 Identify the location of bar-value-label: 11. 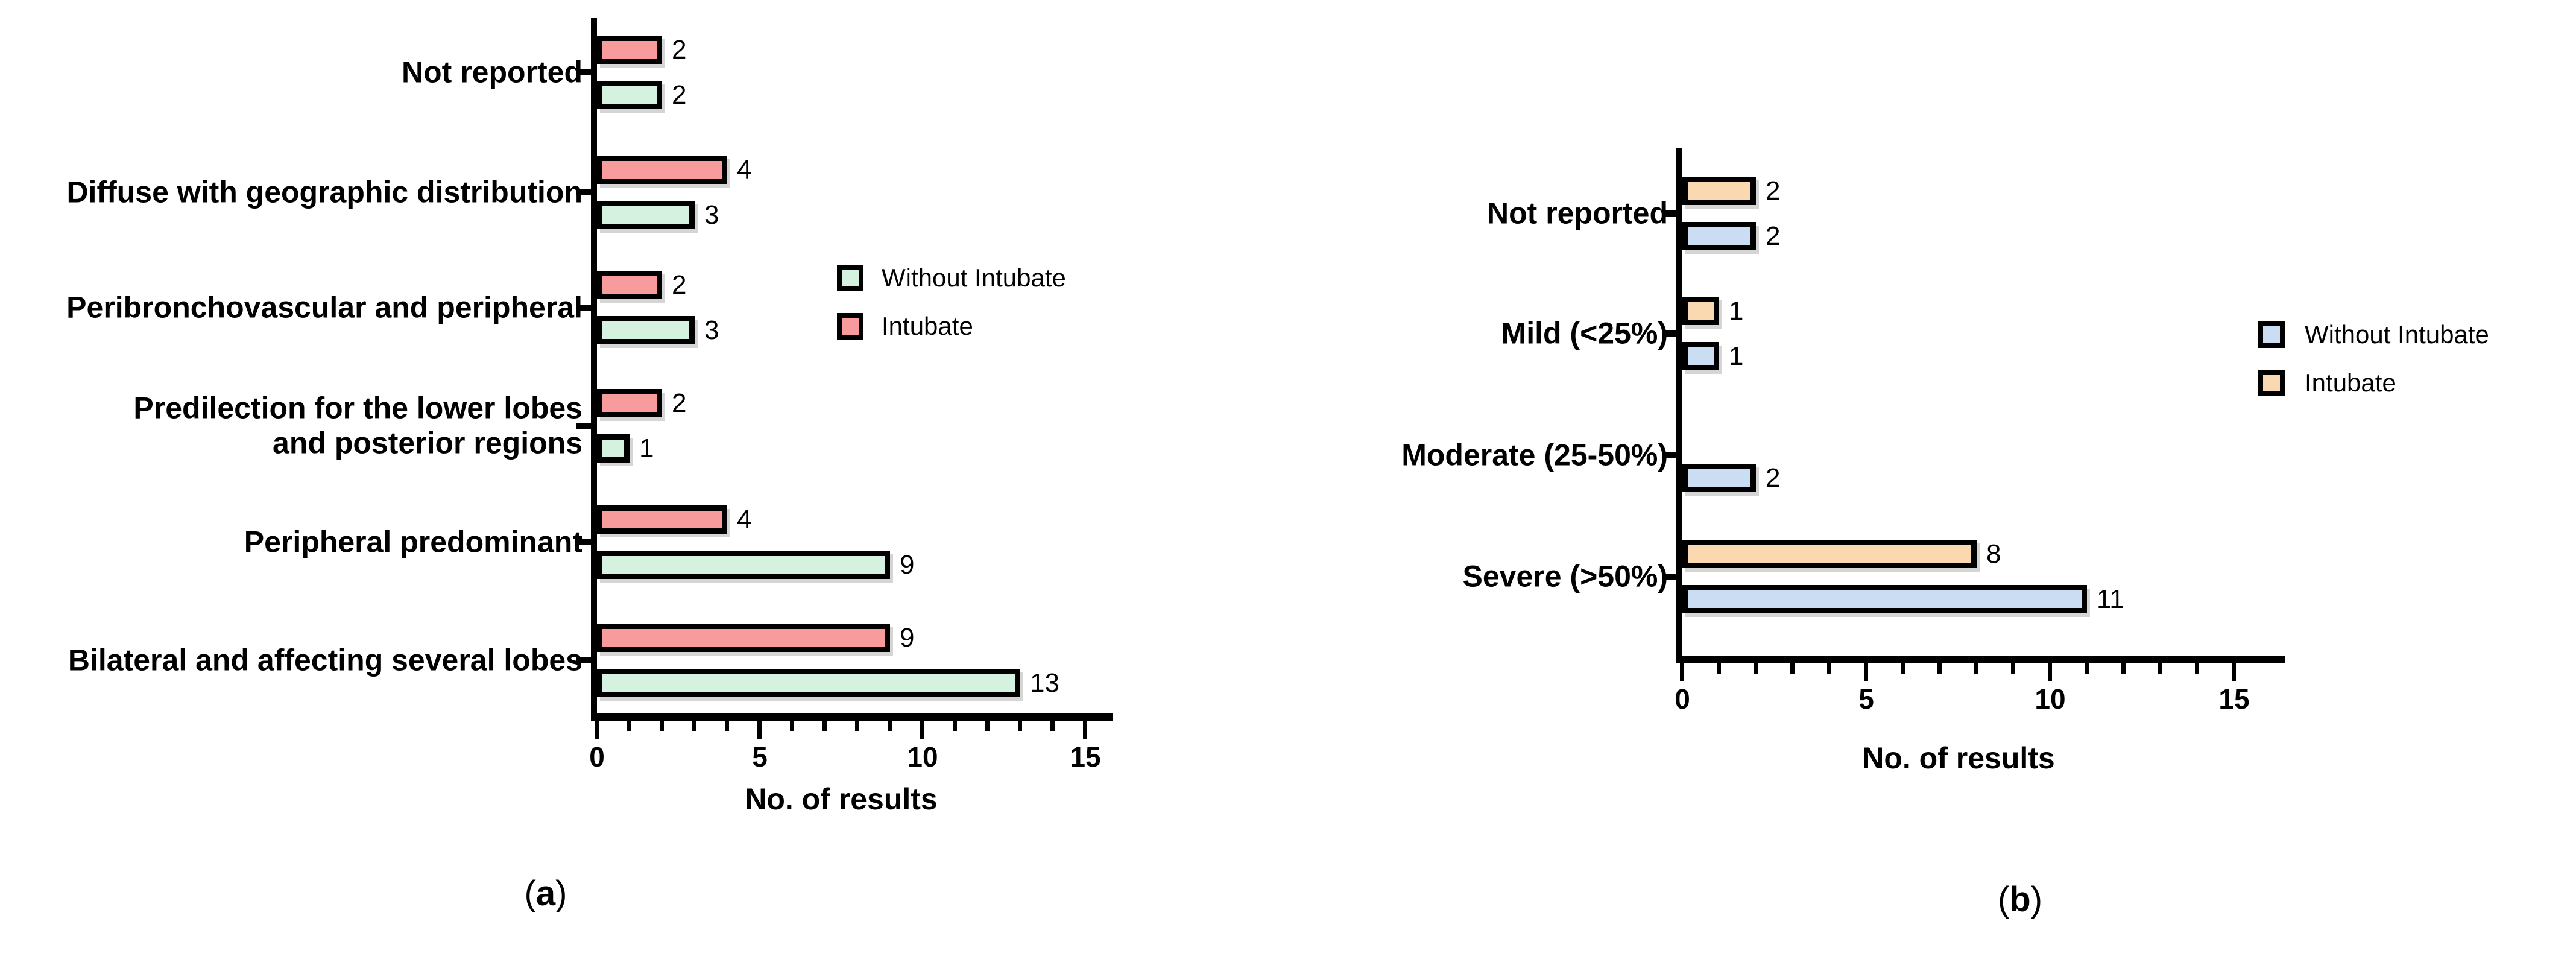
(2110, 599).